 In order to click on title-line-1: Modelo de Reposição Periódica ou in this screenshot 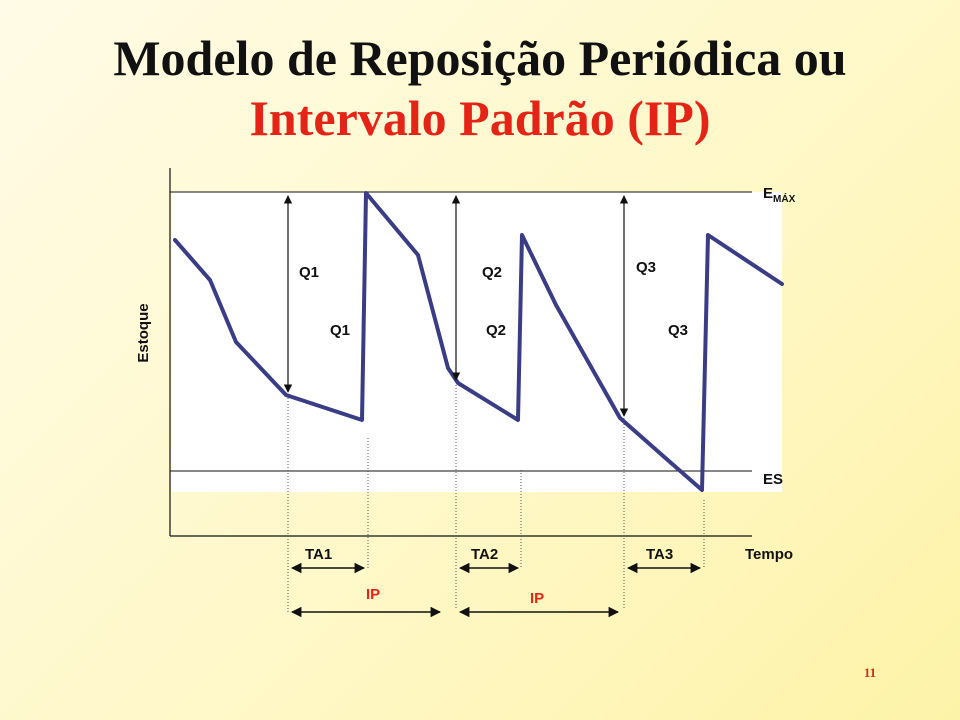, I will do `click(480, 58)`.